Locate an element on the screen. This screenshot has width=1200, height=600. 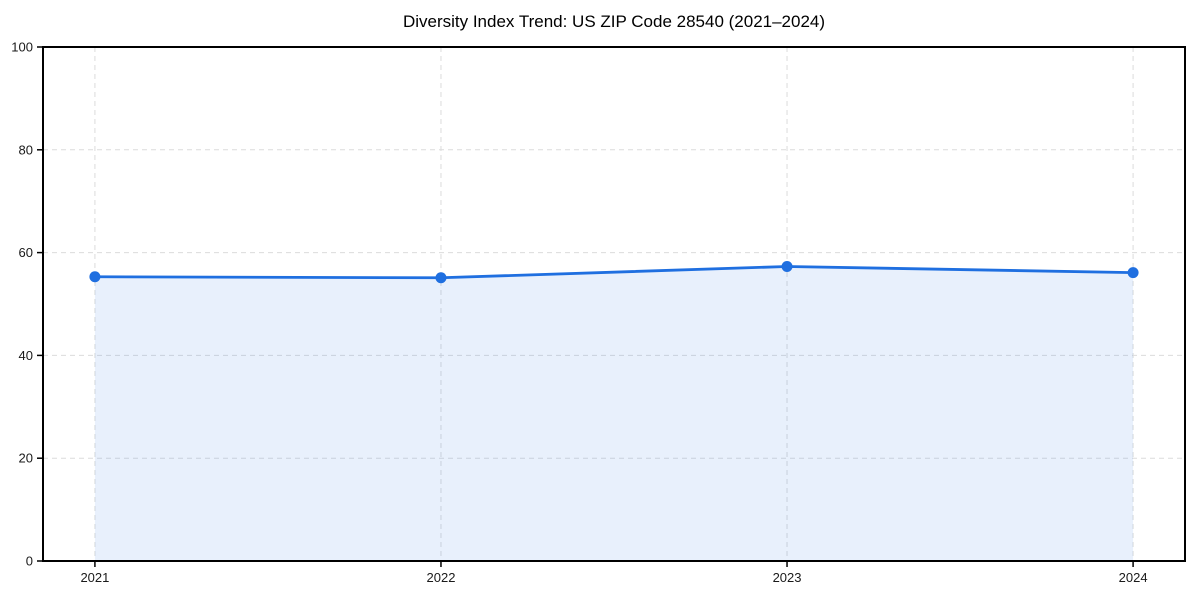
data-point-2024 is located at coordinates (1133, 273).